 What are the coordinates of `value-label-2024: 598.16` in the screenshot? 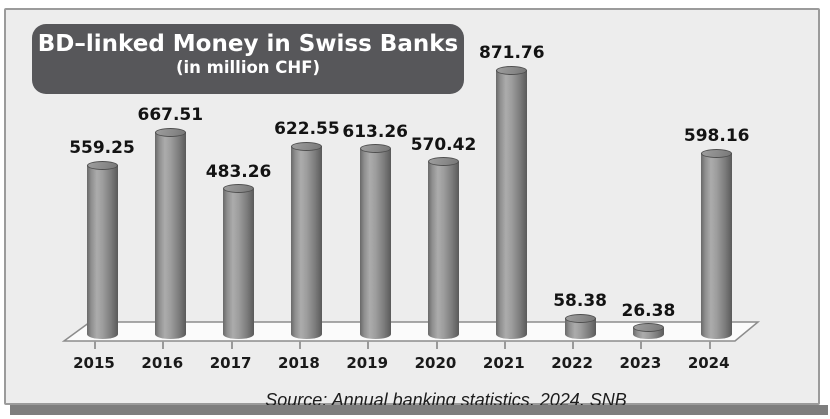 It's located at (716, 136).